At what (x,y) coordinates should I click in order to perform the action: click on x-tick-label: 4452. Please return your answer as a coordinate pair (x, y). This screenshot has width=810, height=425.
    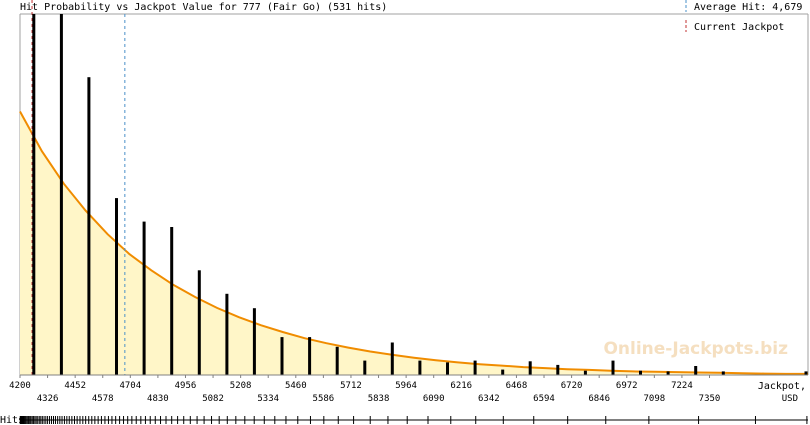
    Looking at the image, I should click on (75, 386).